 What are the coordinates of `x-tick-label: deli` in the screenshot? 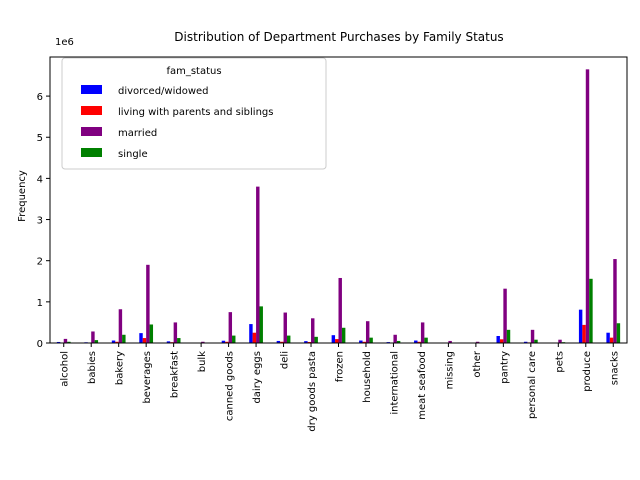 It's located at (285, 360).